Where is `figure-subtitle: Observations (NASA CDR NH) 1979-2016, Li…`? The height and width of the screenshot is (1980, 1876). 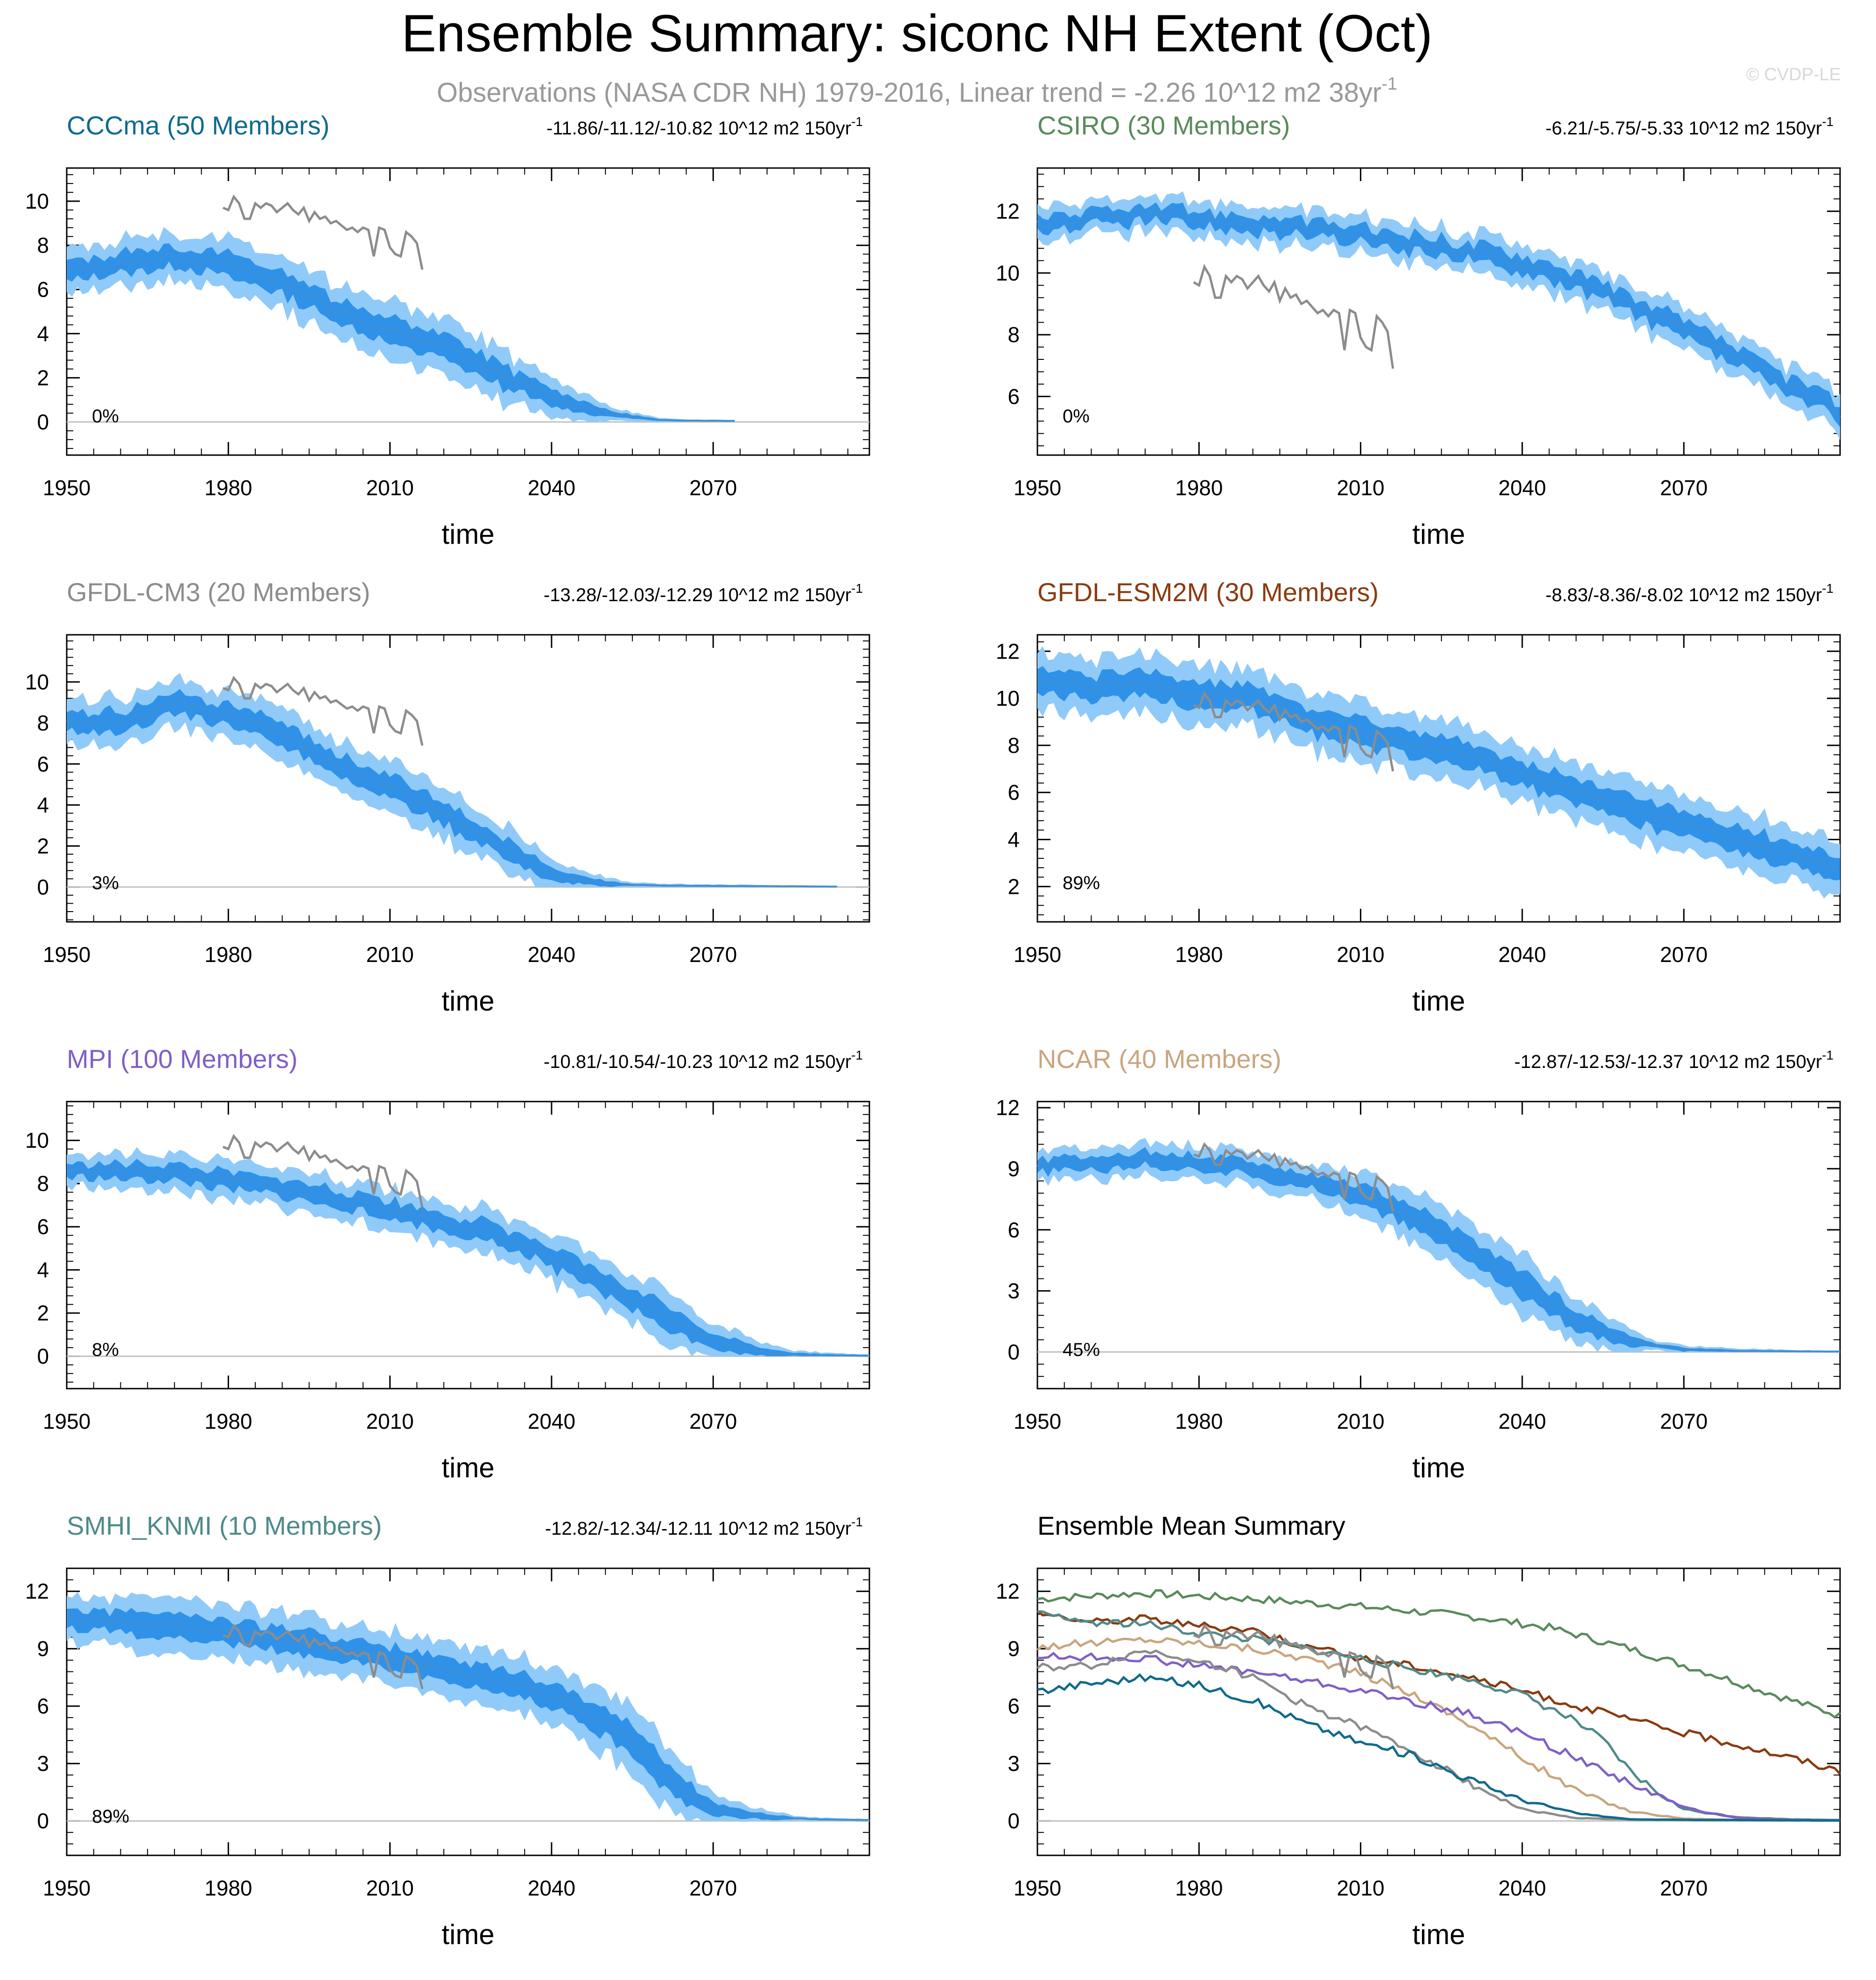
figure-subtitle: Observations (NASA CDR NH) 1979-2016, Li… is located at coordinates (917, 91).